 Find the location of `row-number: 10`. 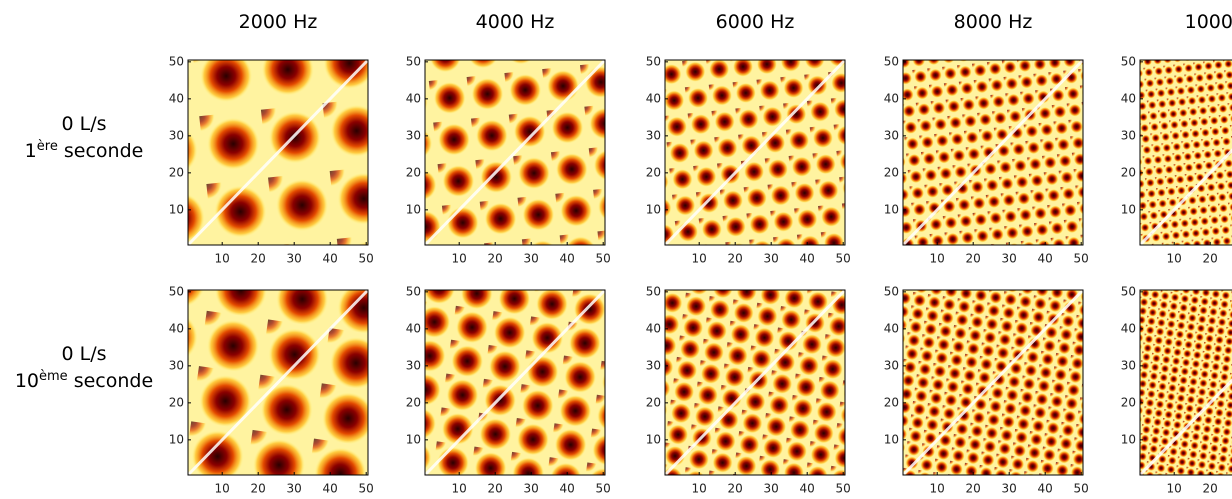

row-number: 10 is located at coordinates (27, 381).